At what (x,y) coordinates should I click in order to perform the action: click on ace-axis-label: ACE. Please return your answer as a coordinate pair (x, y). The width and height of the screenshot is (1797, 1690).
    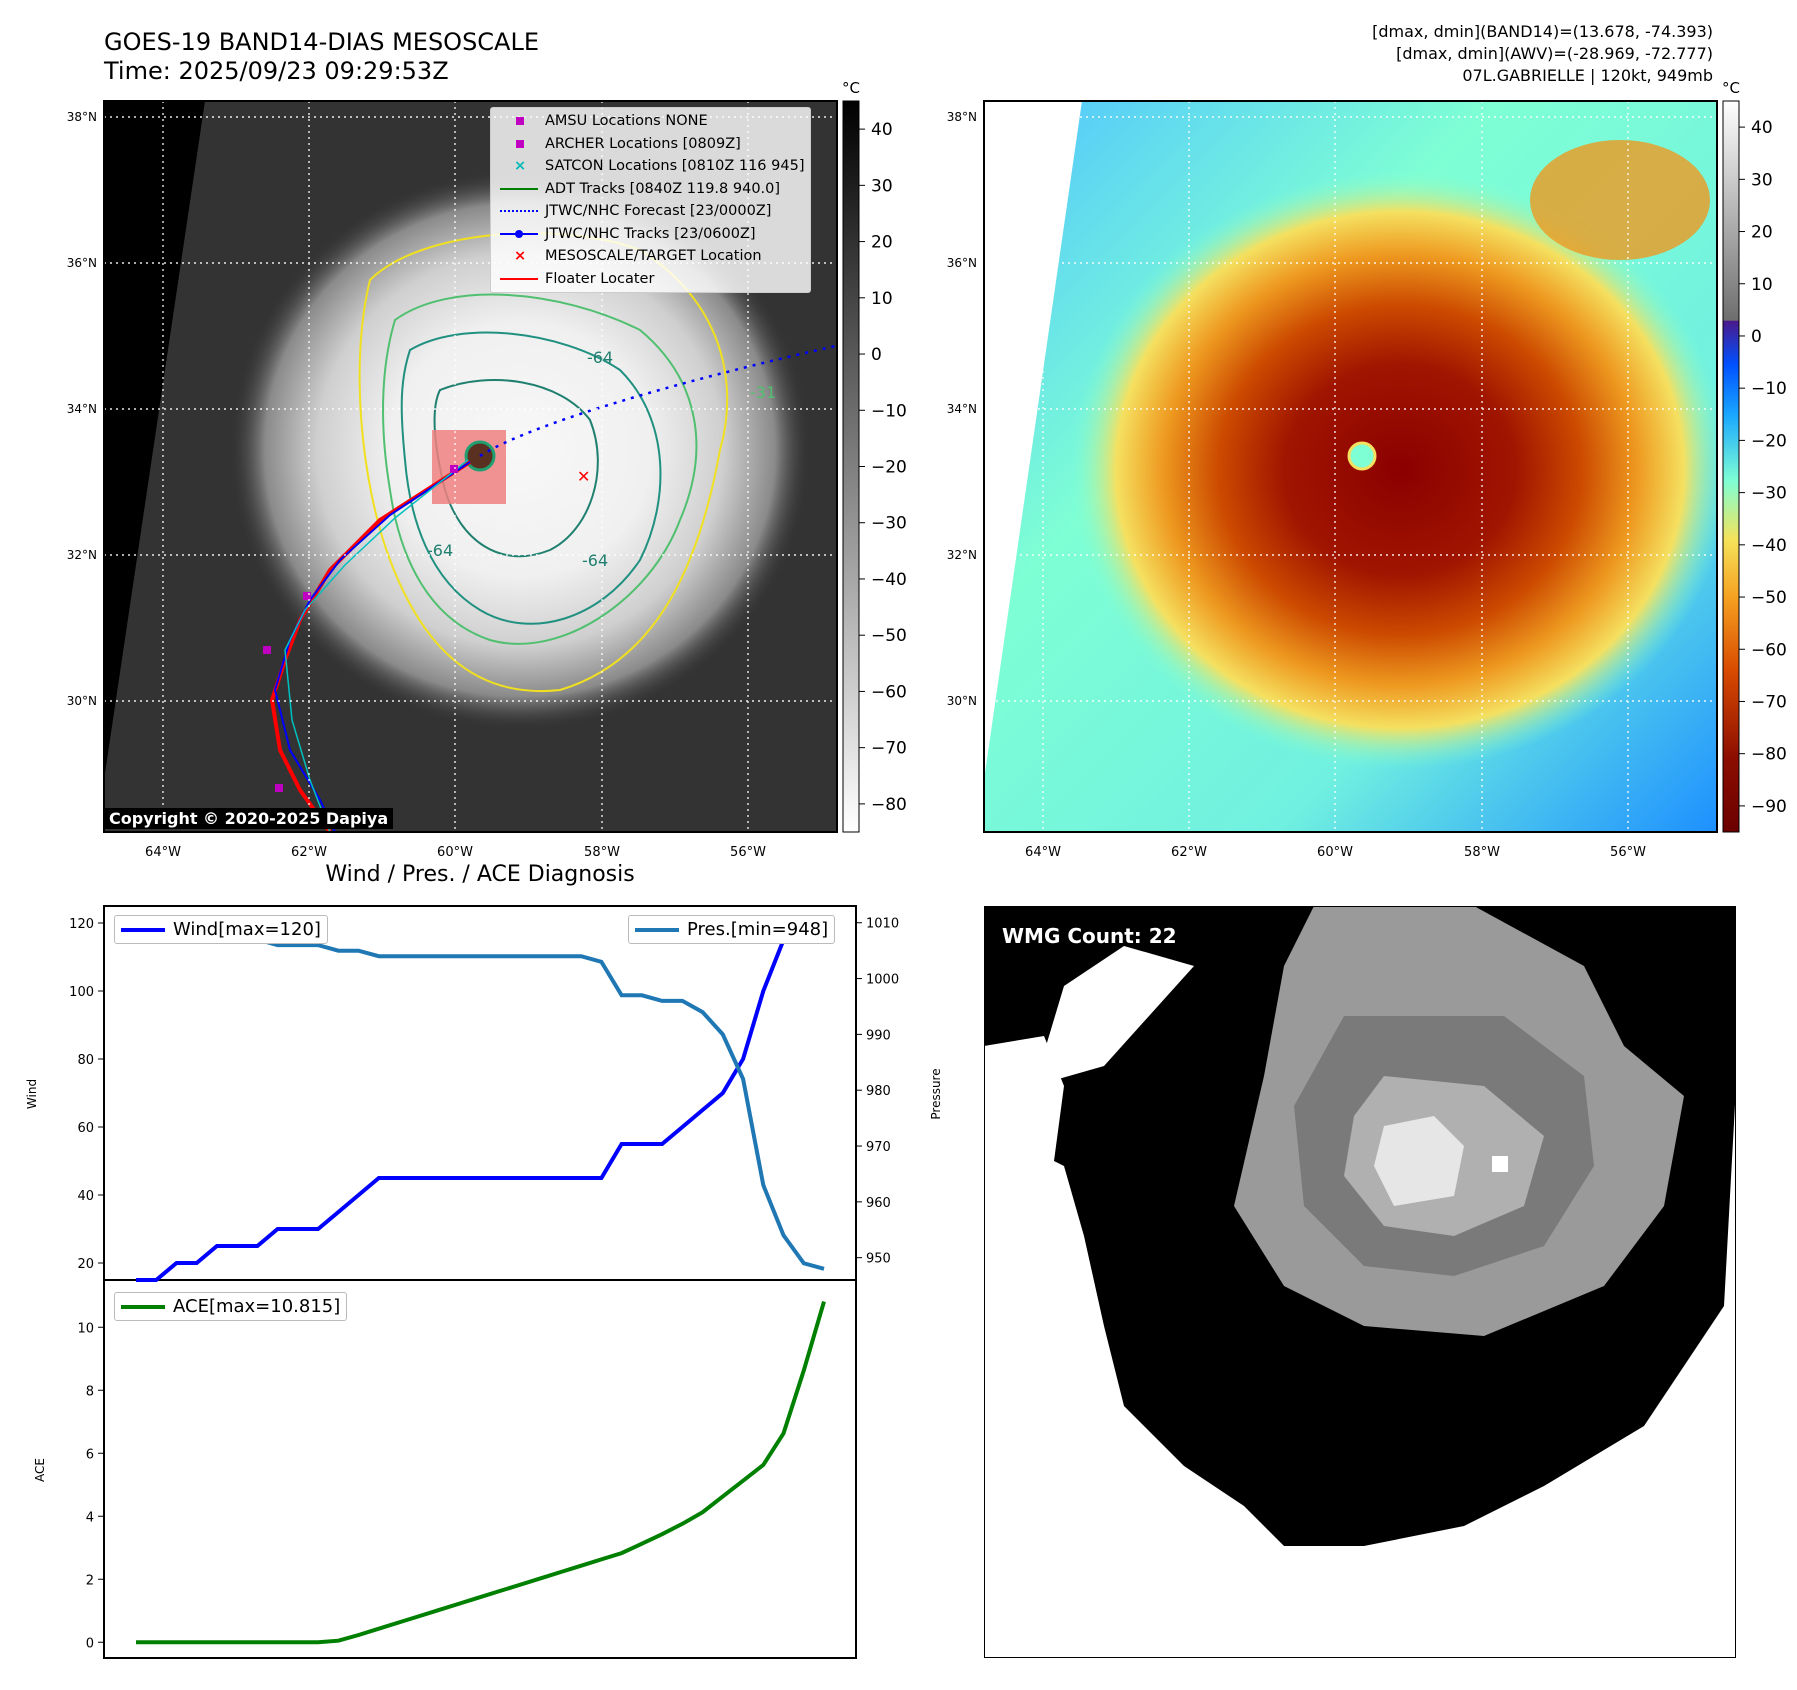
    Looking at the image, I should click on (40, 1470).